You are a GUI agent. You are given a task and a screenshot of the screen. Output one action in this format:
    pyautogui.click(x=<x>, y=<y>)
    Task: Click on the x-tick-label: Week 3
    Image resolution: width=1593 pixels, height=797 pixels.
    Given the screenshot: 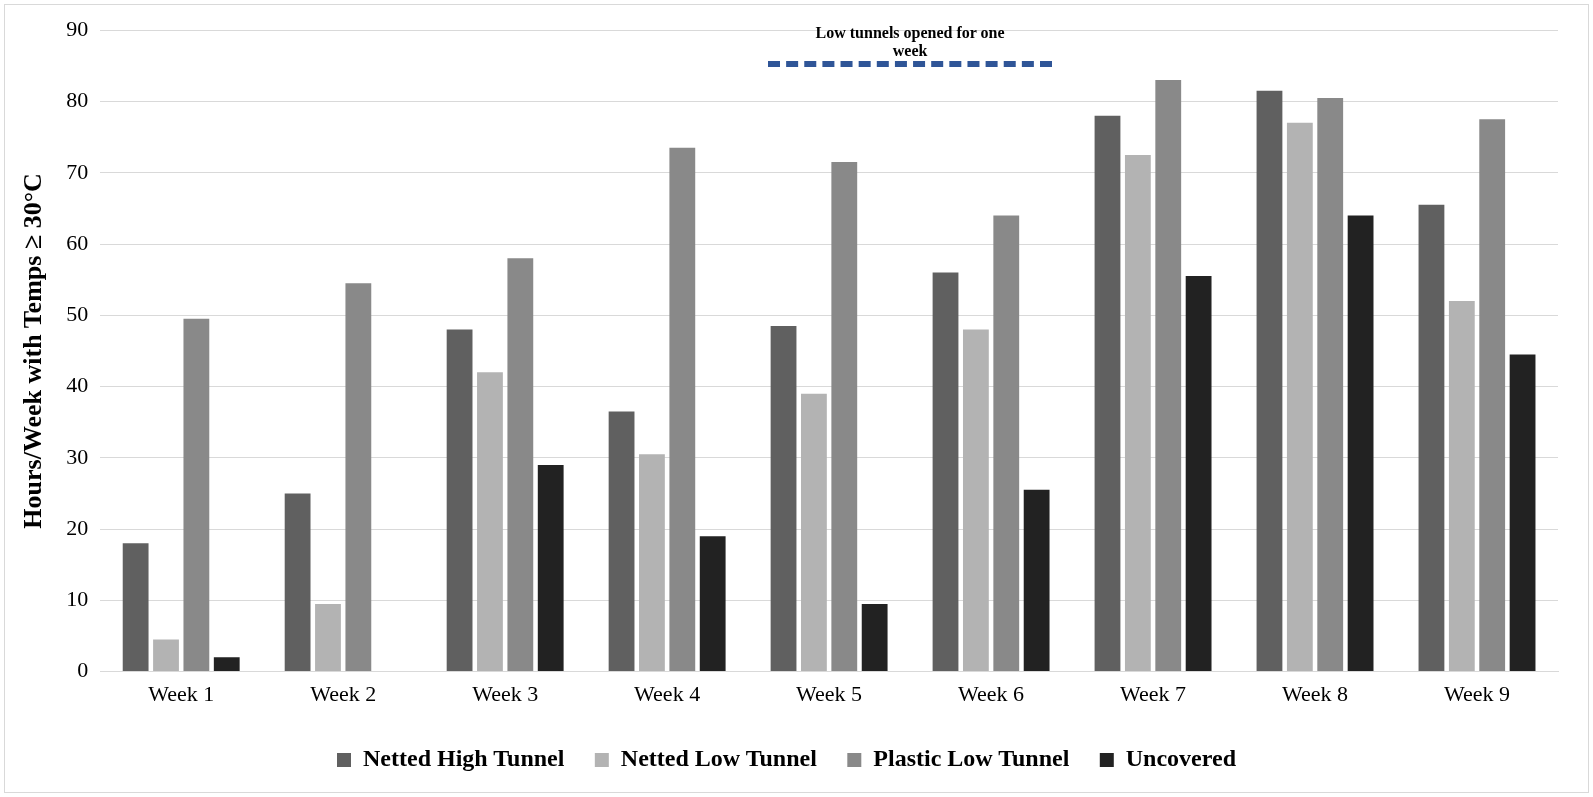 What is the action you would take?
    pyautogui.click(x=505, y=693)
    